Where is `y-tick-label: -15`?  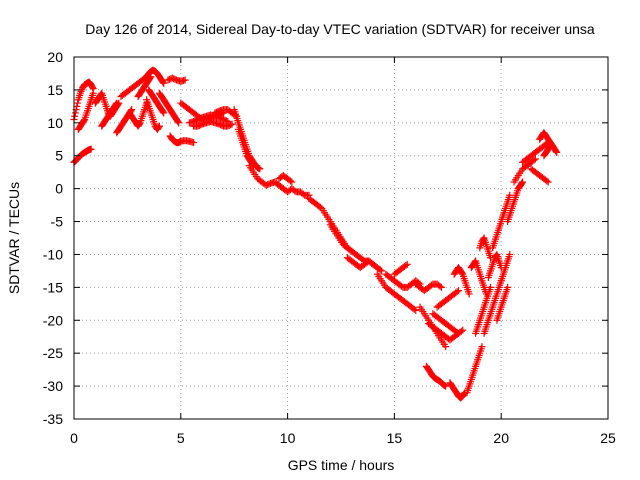
y-tick-label: -15 is located at coordinates (53, 287).